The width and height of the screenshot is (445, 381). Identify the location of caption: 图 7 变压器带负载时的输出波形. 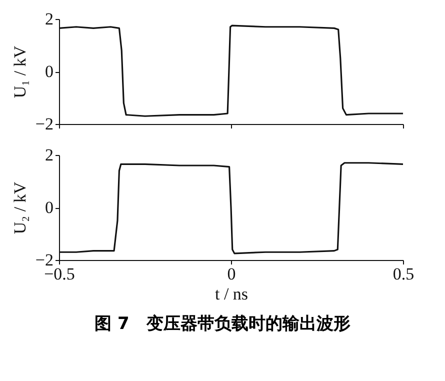
(223, 324).